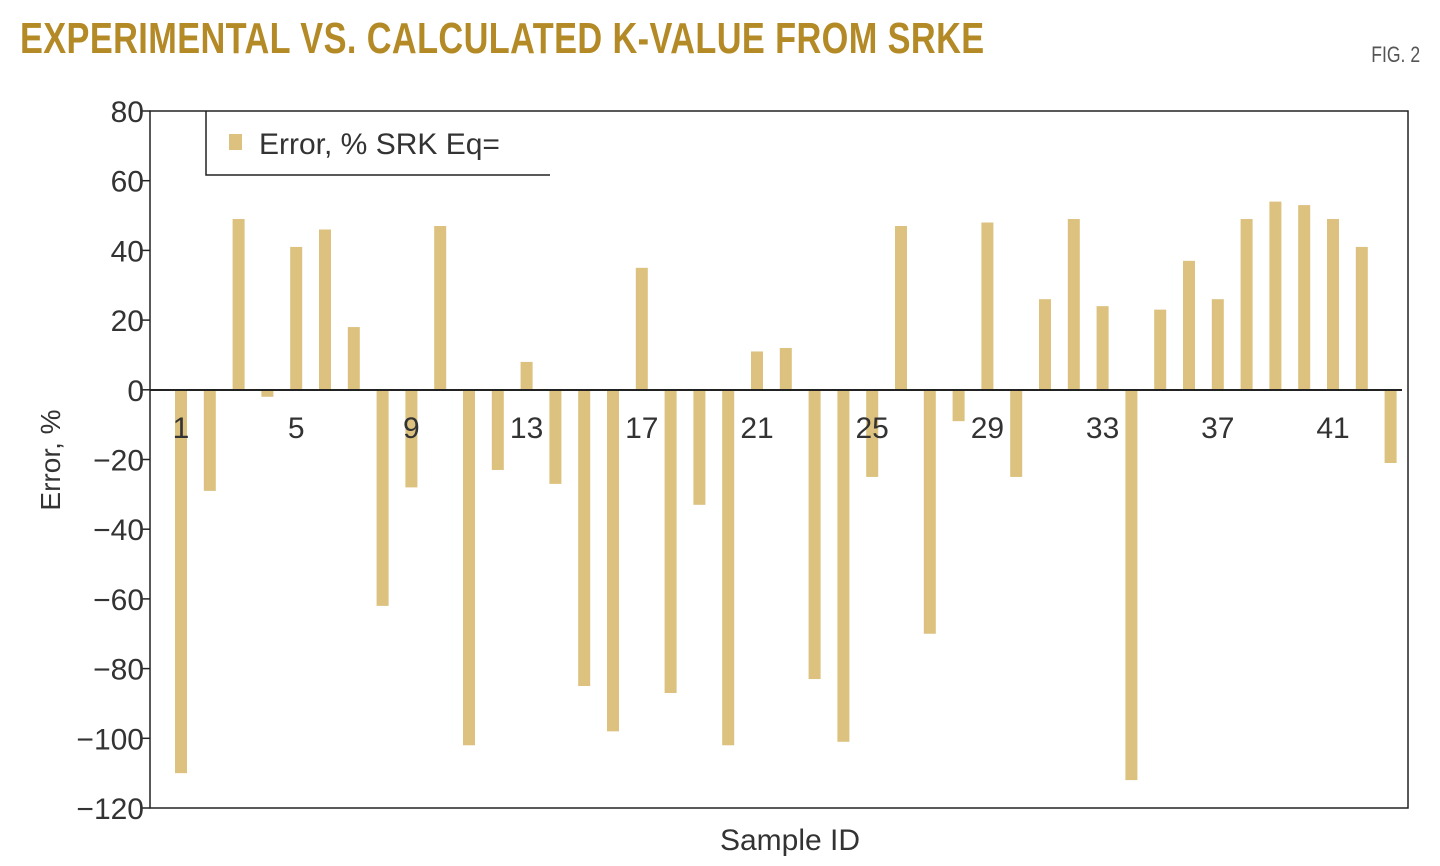 Image resolution: width=1440 pixels, height=866 pixels. I want to click on x-tick-label: 41, so click(1332, 428).